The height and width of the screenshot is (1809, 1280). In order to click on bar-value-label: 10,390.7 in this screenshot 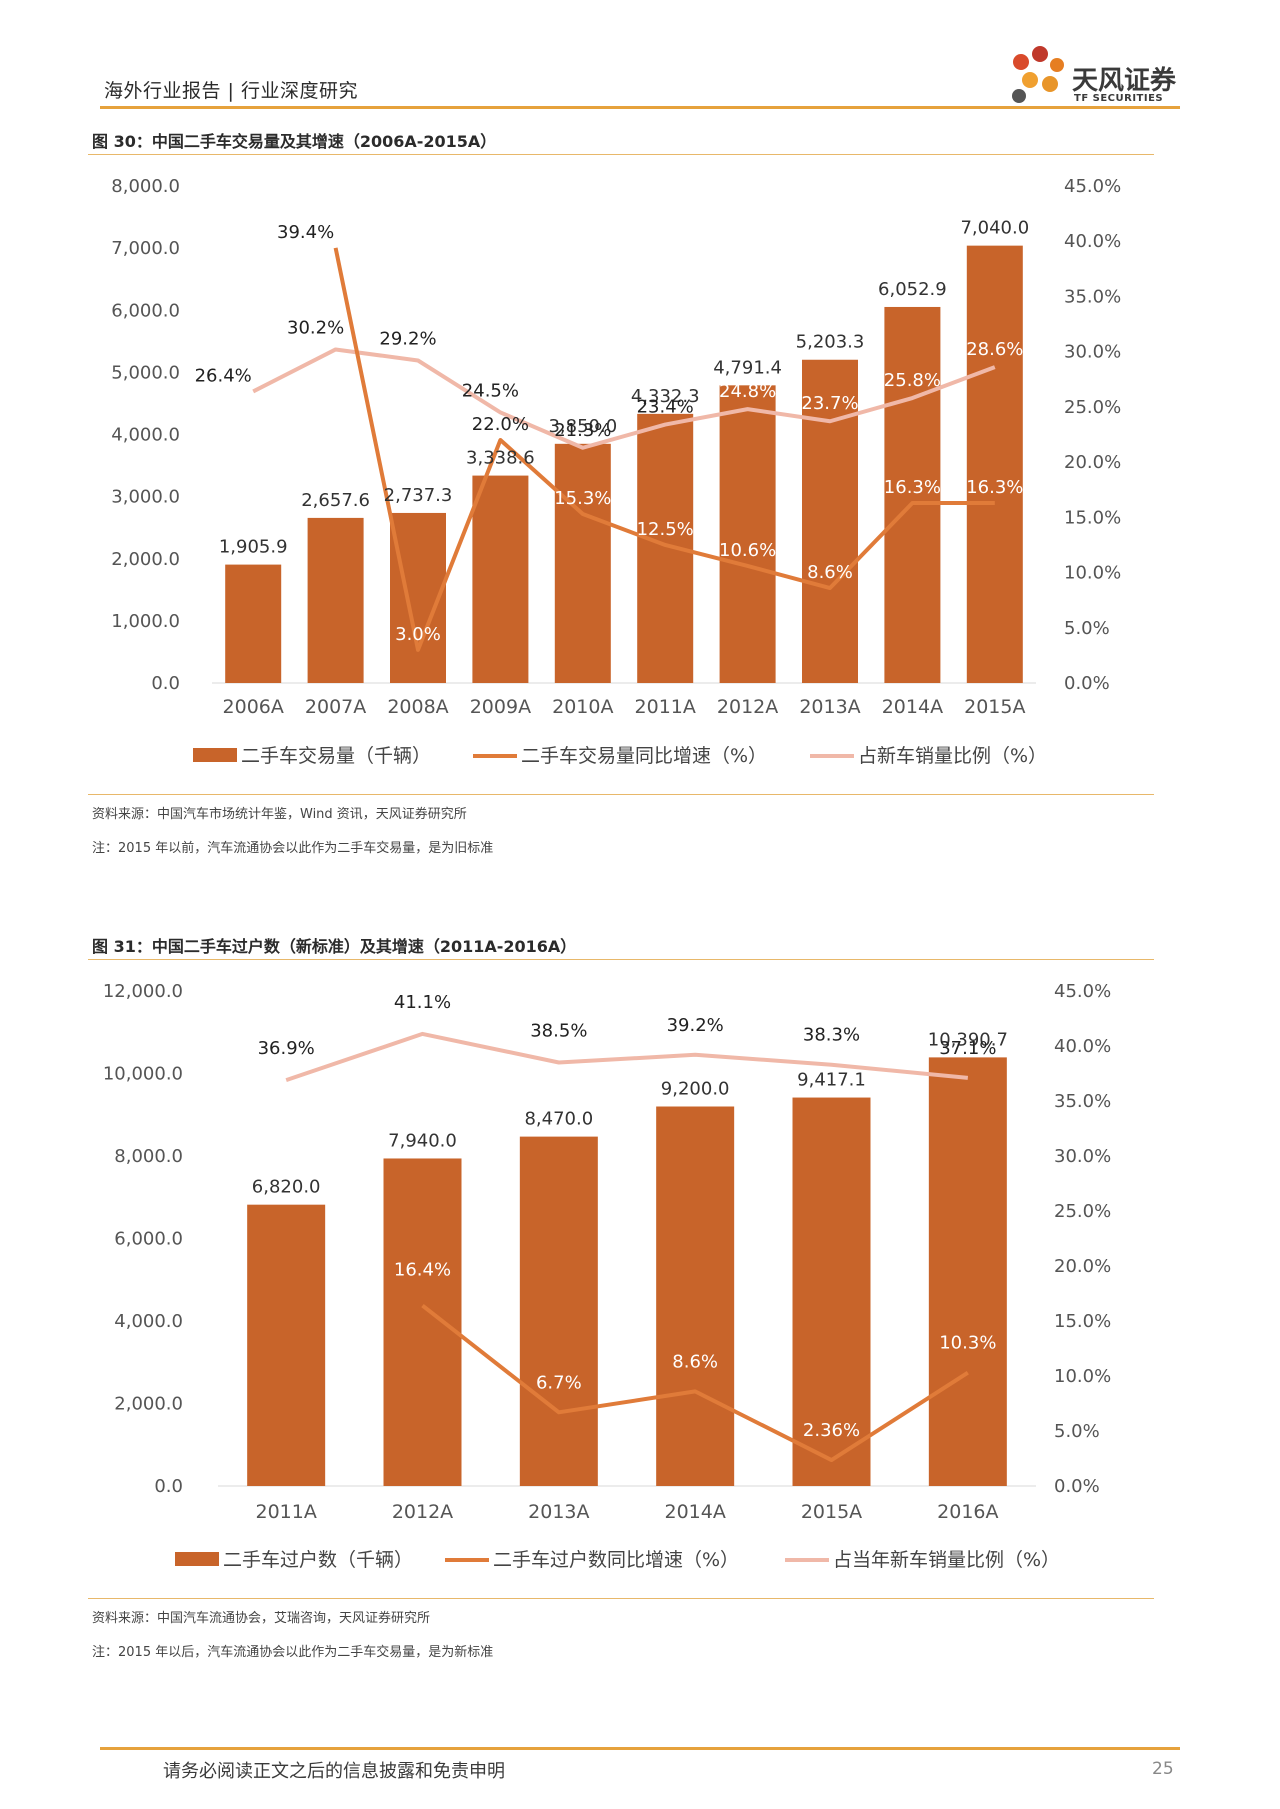, I will do `click(968, 1039)`.